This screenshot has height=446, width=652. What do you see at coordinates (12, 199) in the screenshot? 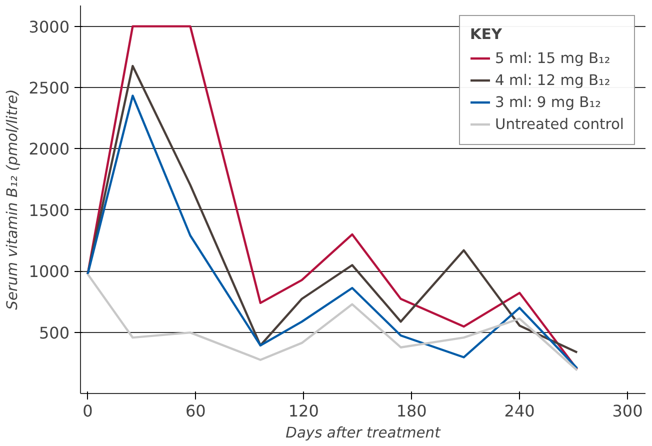
I see `y-axis-title: Serum vitamin B₁₂ (pmol/litre)` at bounding box center [12, 199].